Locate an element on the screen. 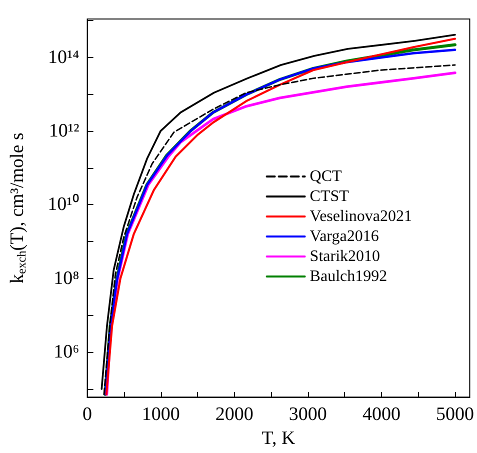 Image resolution: width=477 pixels, height=453 pixels. y-tick-label: 10⁸ is located at coordinates (67, 278).